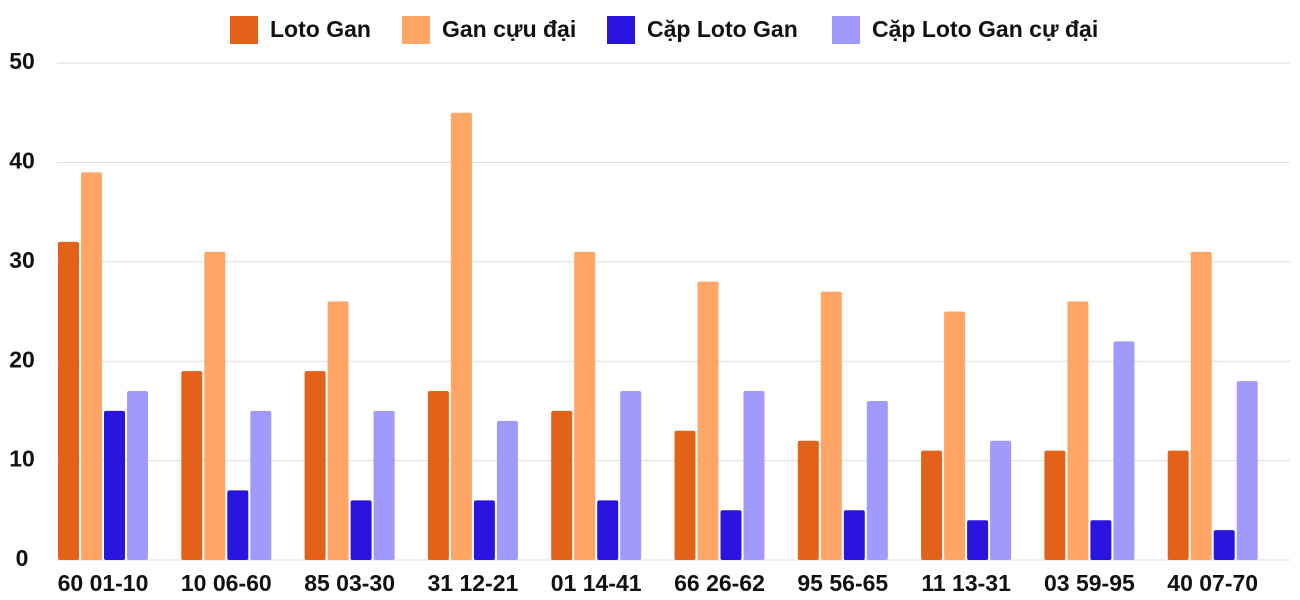 The width and height of the screenshot is (1300, 600). What do you see at coordinates (1089, 583) in the screenshot?
I see `x-tick-label: 03 59-95` at bounding box center [1089, 583].